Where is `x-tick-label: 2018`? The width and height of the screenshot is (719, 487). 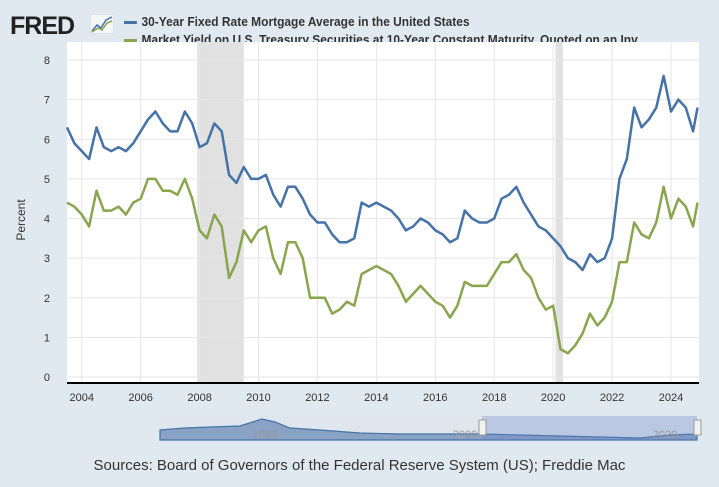
x-tick-label: 2018 is located at coordinates (494, 398).